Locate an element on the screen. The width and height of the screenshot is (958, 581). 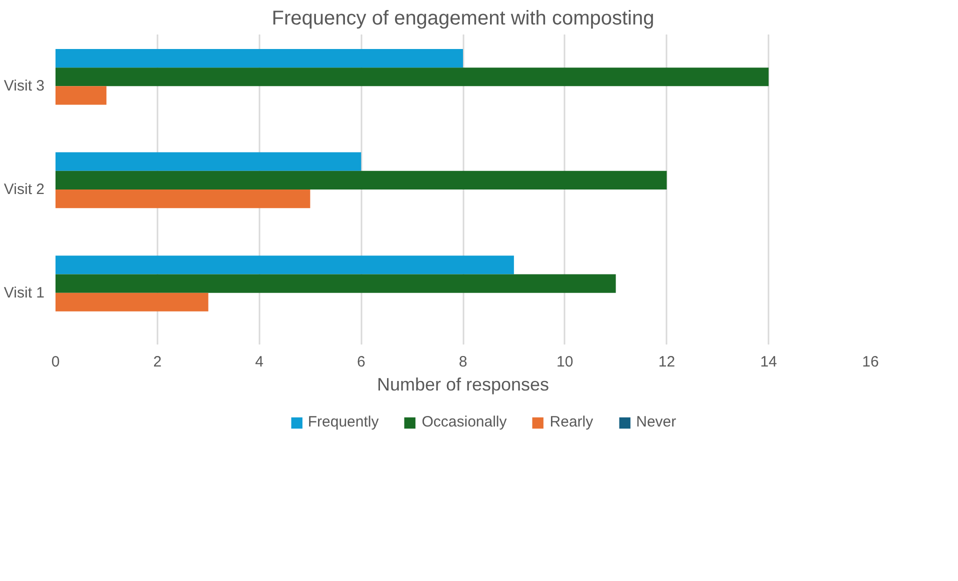
x-tick-label: 10 is located at coordinates (565, 362).